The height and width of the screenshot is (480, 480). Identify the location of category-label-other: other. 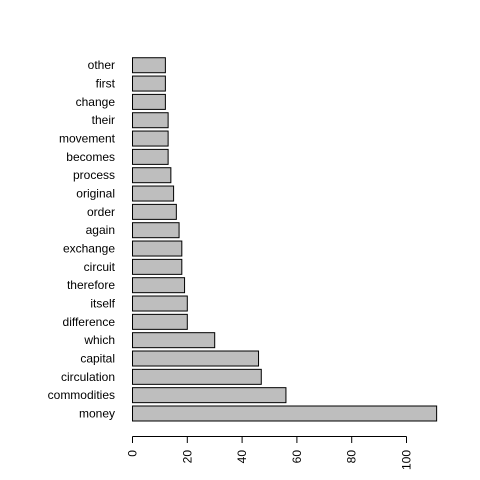
(101, 65).